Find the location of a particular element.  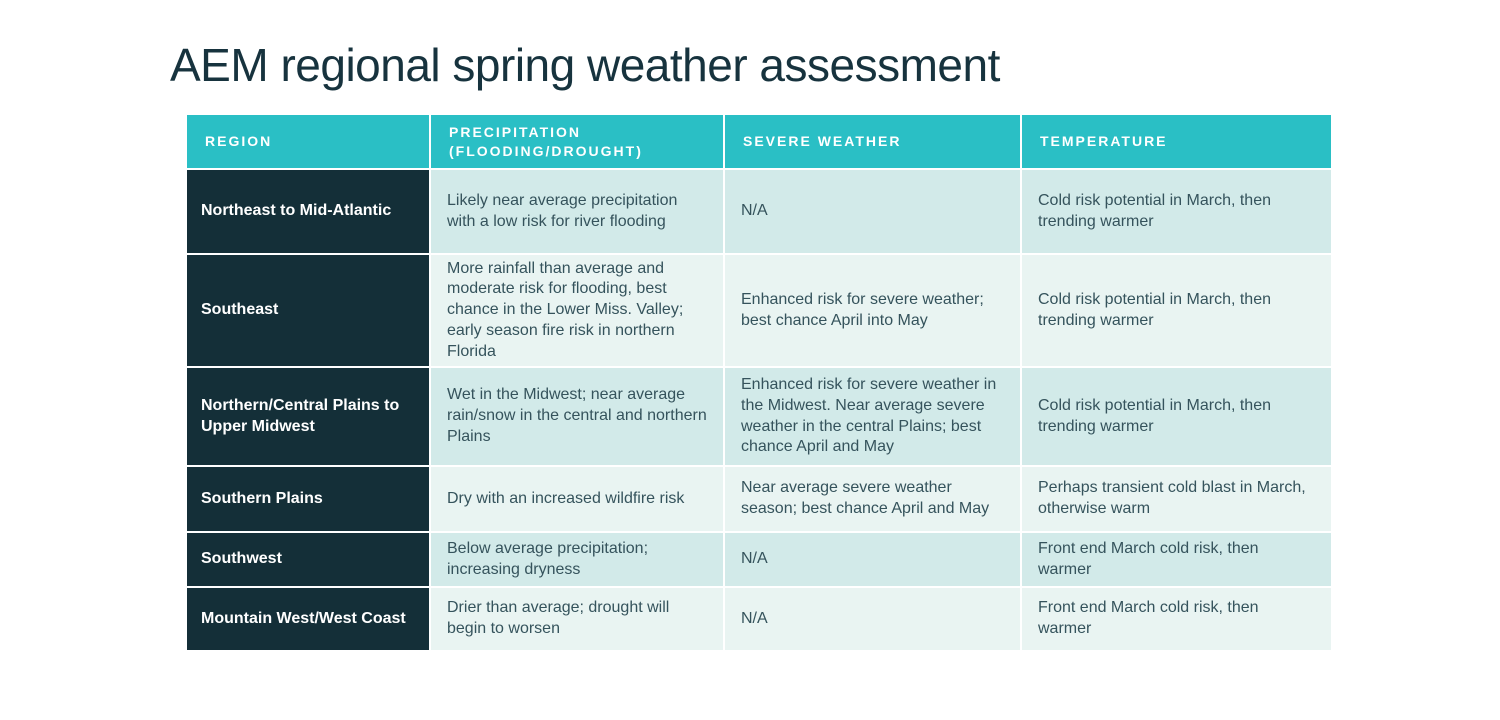

region-cell: Southern Plains is located at coordinates (308, 499).